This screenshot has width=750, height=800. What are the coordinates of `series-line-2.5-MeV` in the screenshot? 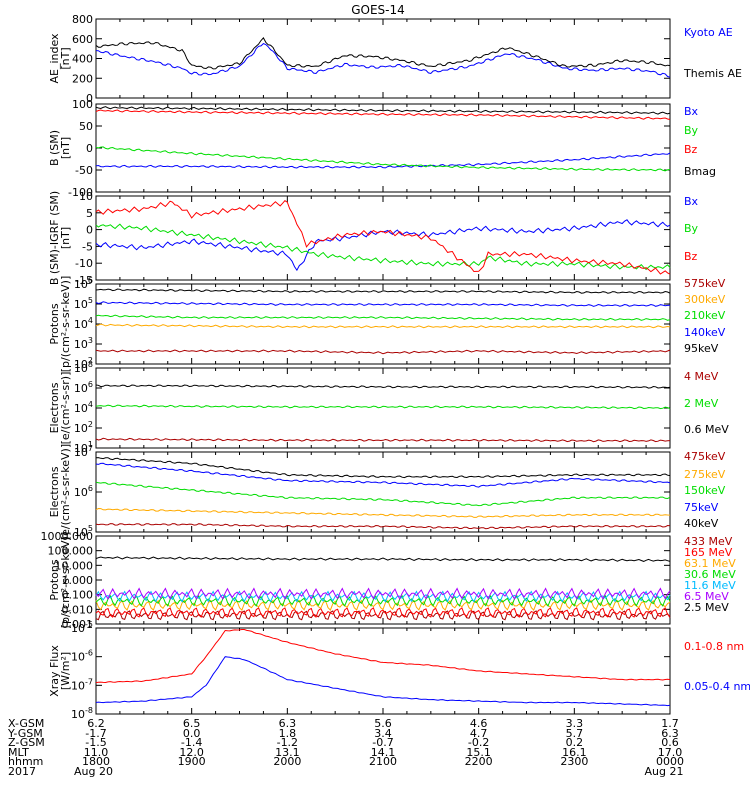 It's located at (383, 559).